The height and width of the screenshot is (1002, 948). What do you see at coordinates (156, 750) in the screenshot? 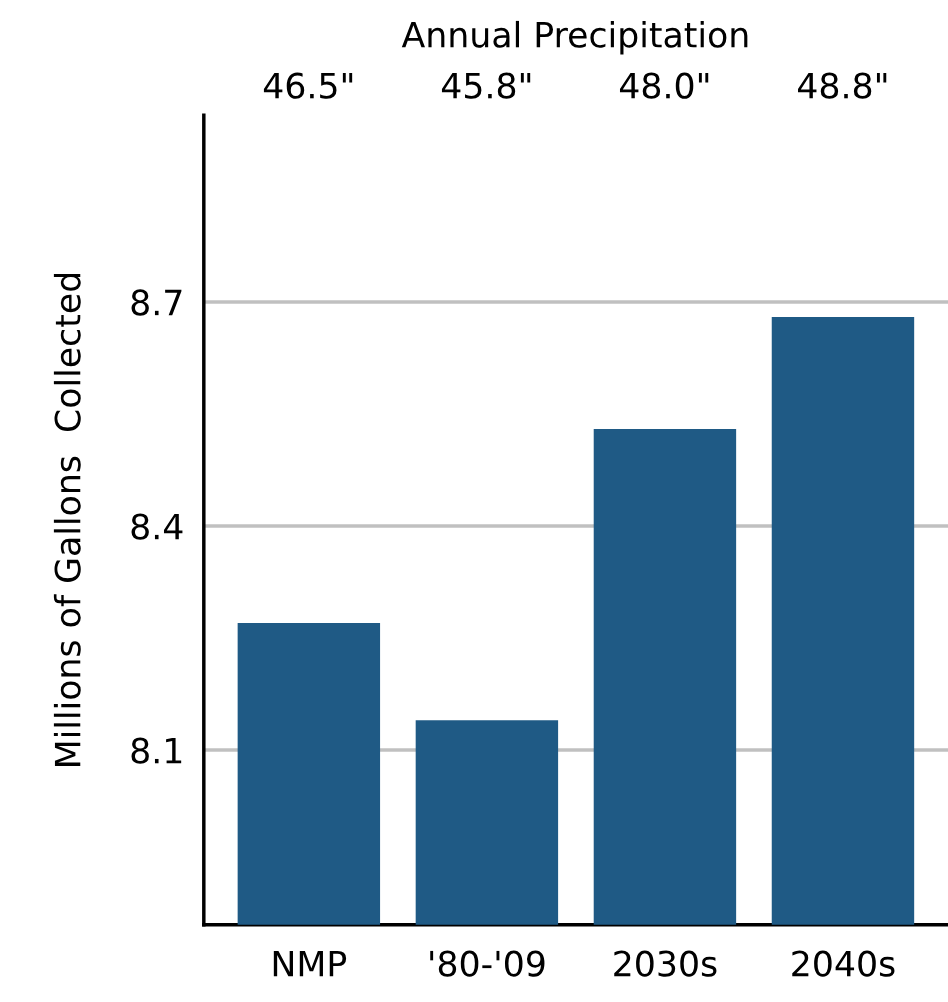
I see `y-tick-label: 8.1` at bounding box center [156, 750].